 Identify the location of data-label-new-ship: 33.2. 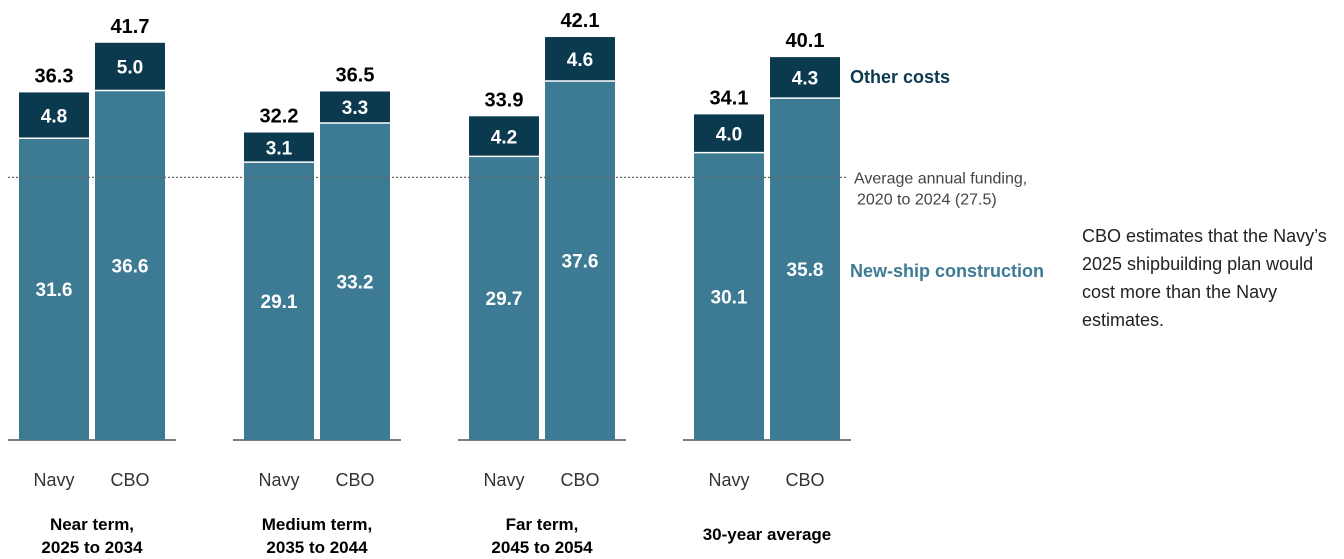
(355, 282).